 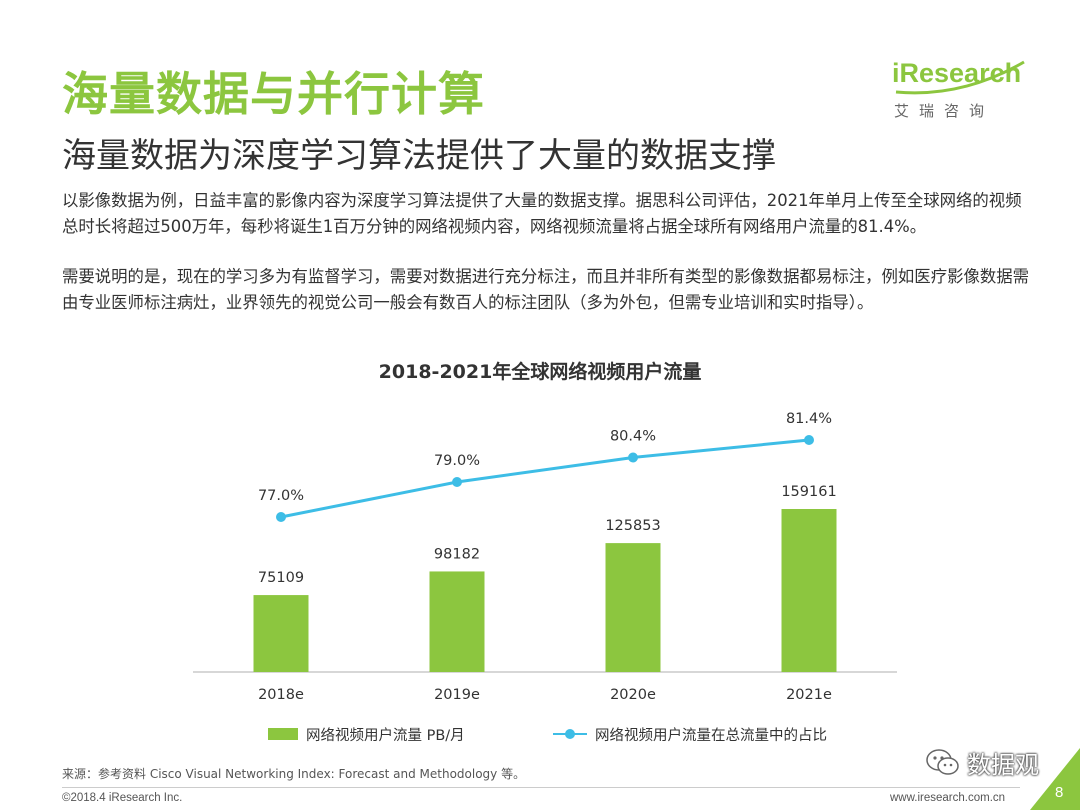 What do you see at coordinates (1003, 764) in the screenshot?
I see `watermark-text: 数据观` at bounding box center [1003, 764].